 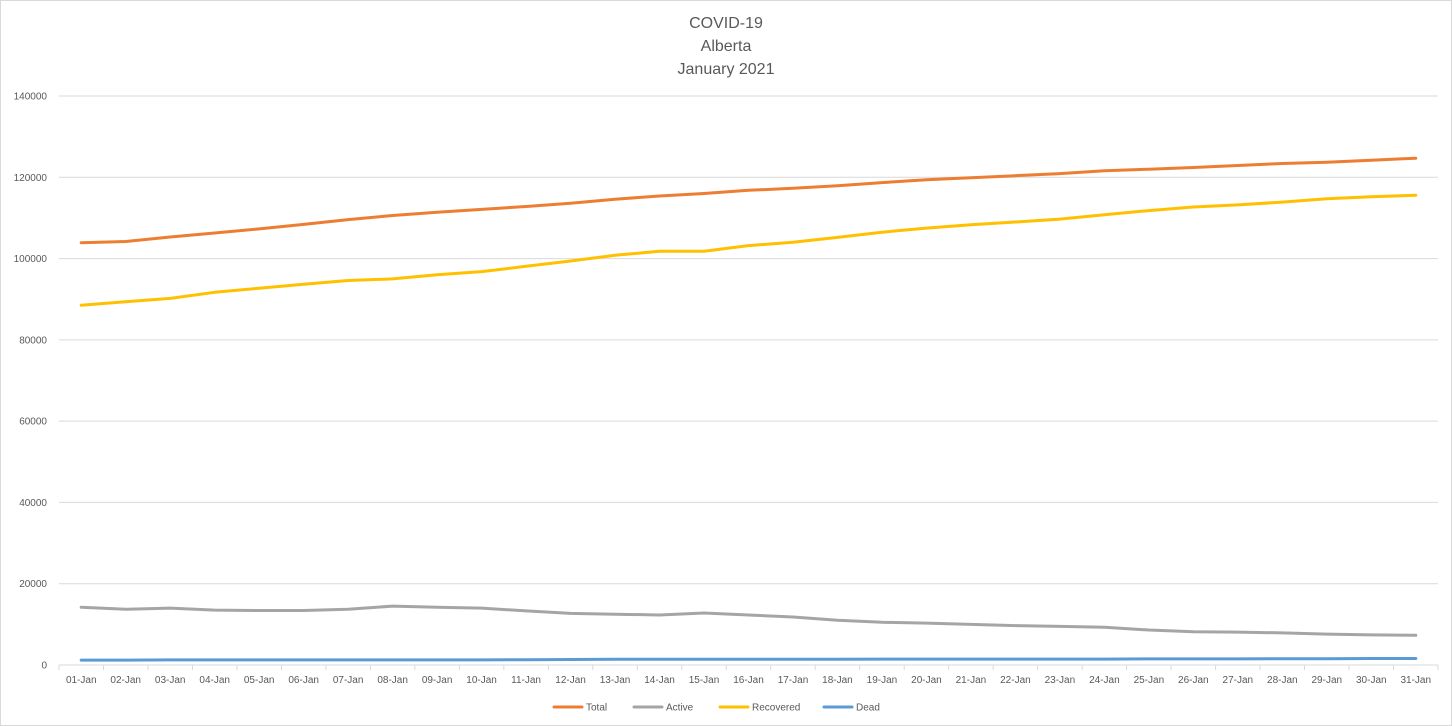 What do you see at coordinates (837, 680) in the screenshot?
I see `x-tick-label: 18-Jan` at bounding box center [837, 680].